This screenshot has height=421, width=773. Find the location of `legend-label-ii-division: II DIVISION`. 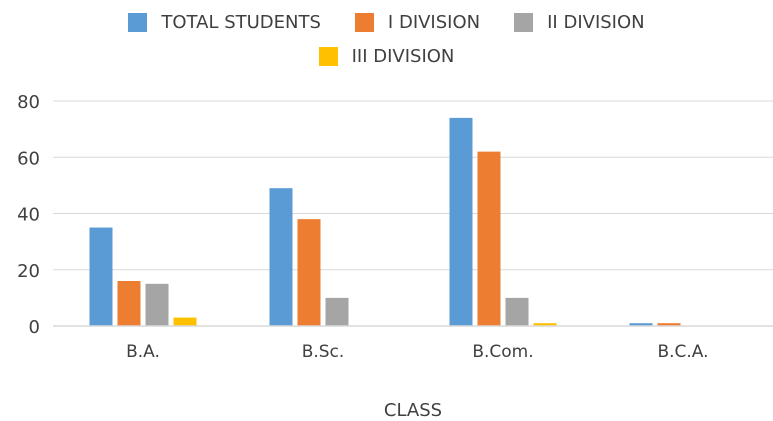

legend-label-ii-division: II DIVISION is located at coordinates (596, 22).